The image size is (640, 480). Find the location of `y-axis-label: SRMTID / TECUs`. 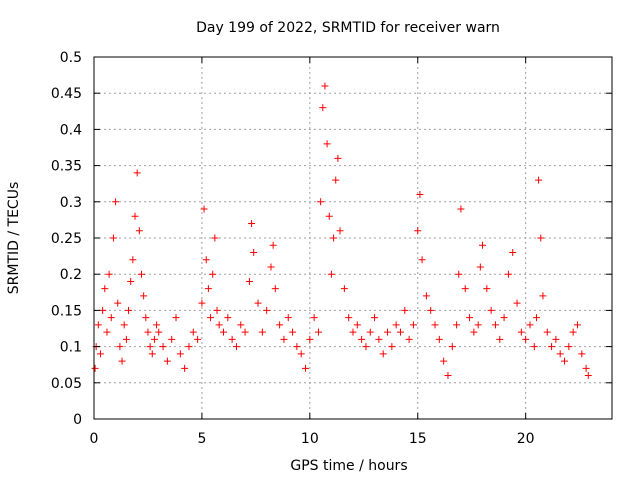

y-axis-label: SRMTID / TECUs is located at coordinates (14, 238).